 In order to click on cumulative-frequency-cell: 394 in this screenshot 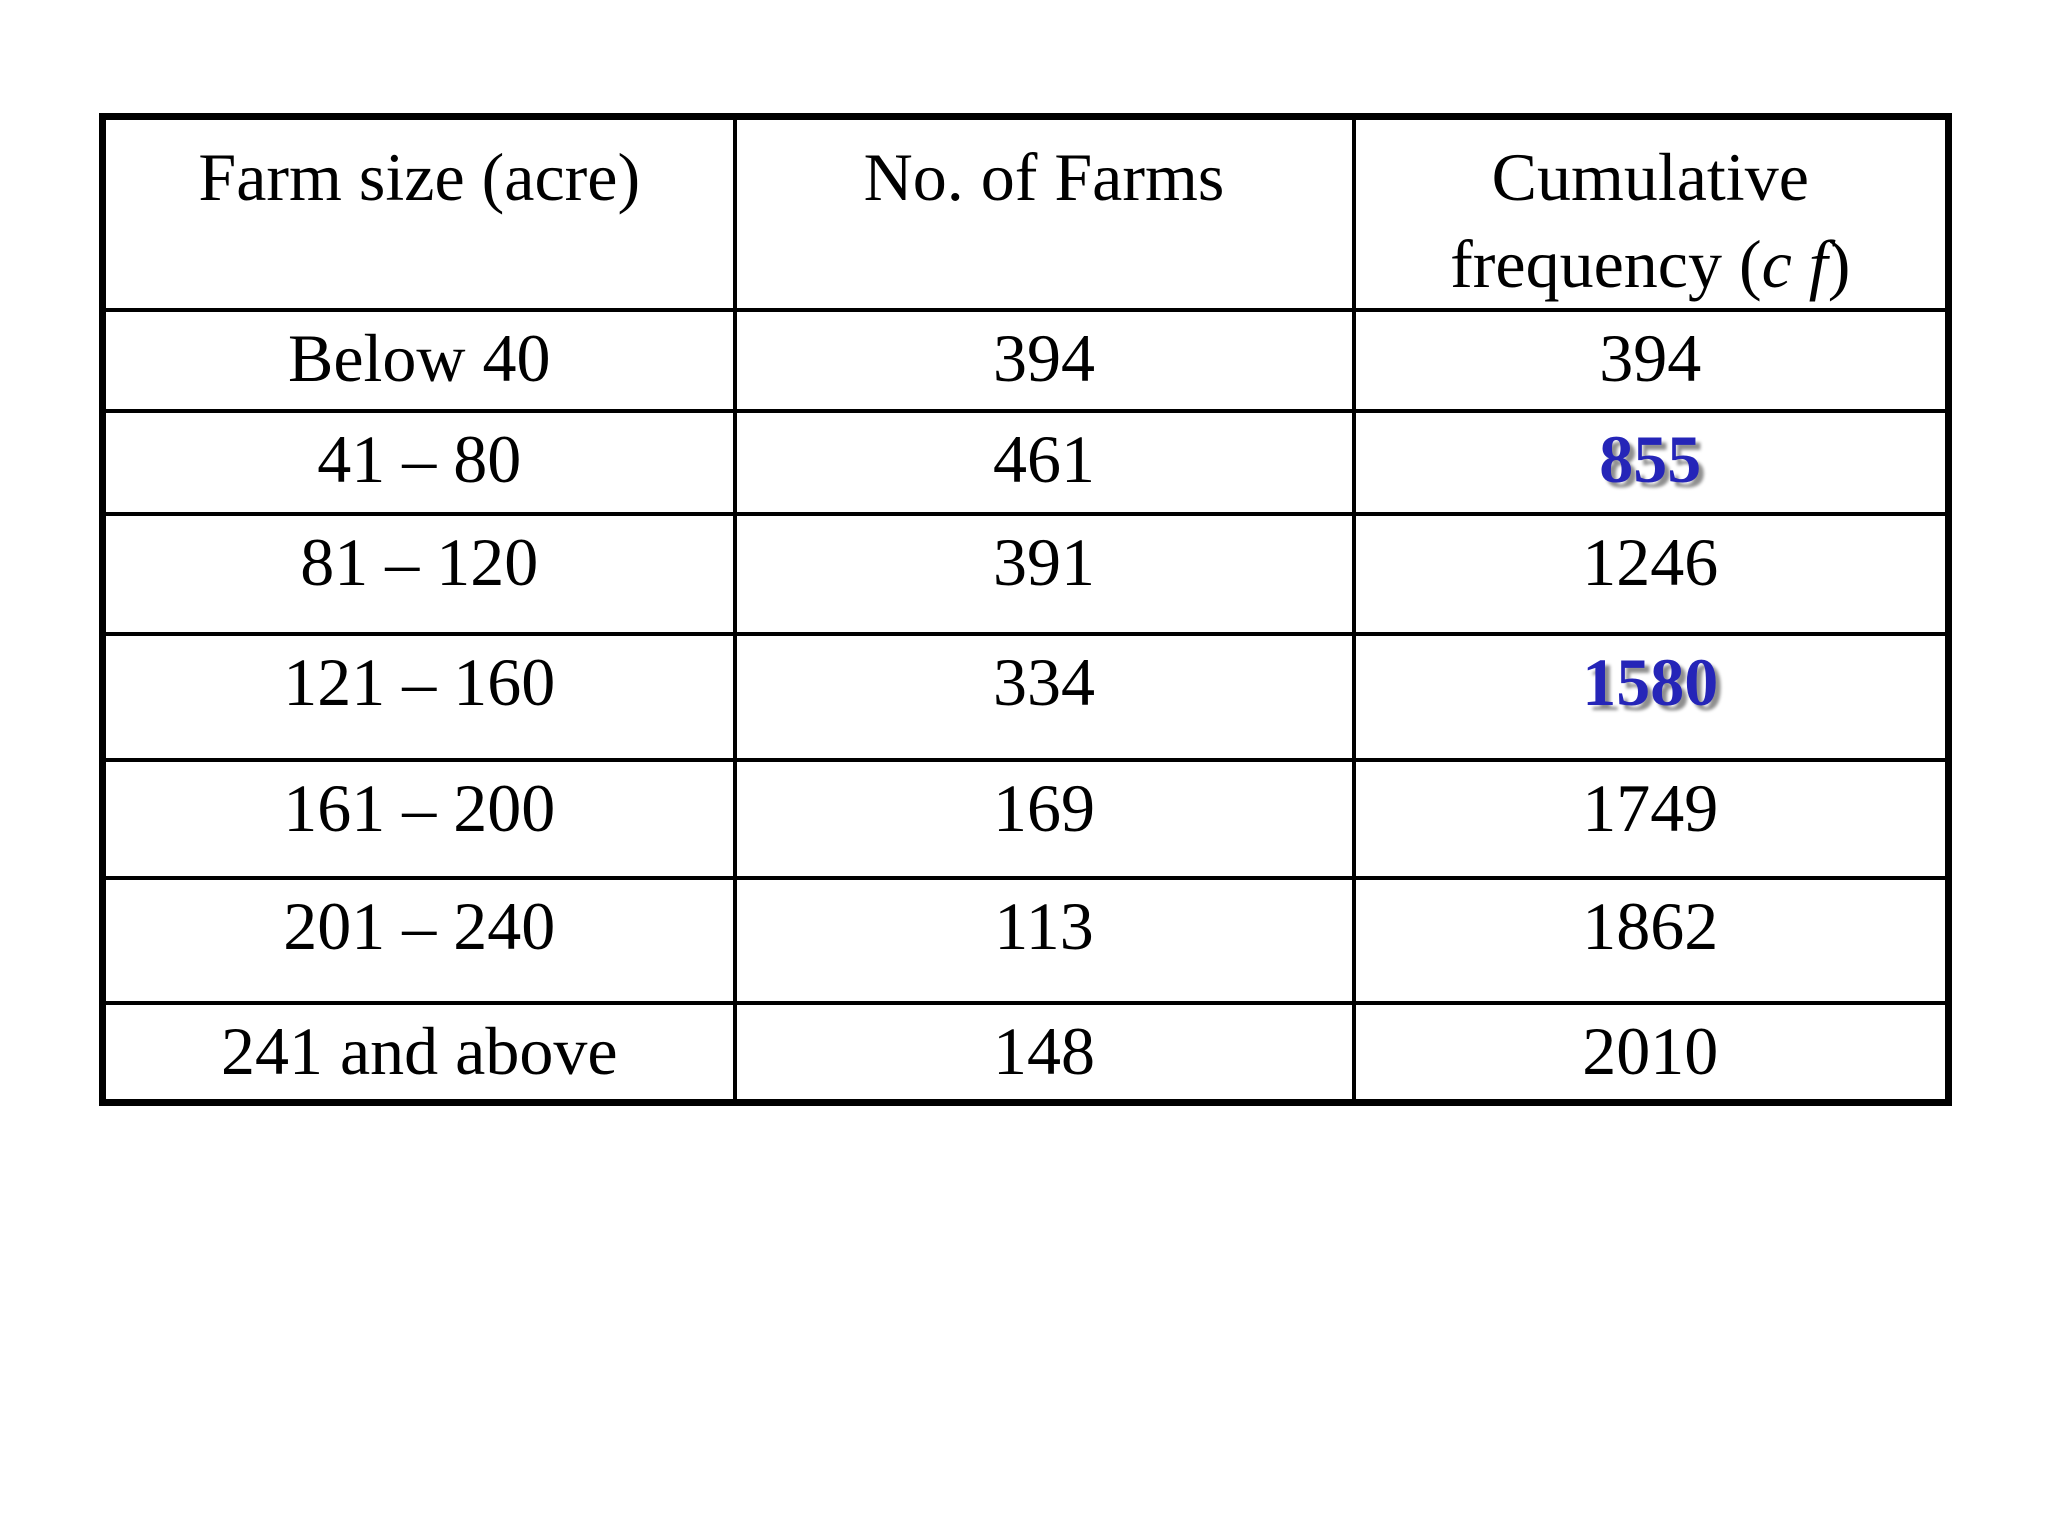, I will do `click(1651, 361)`.